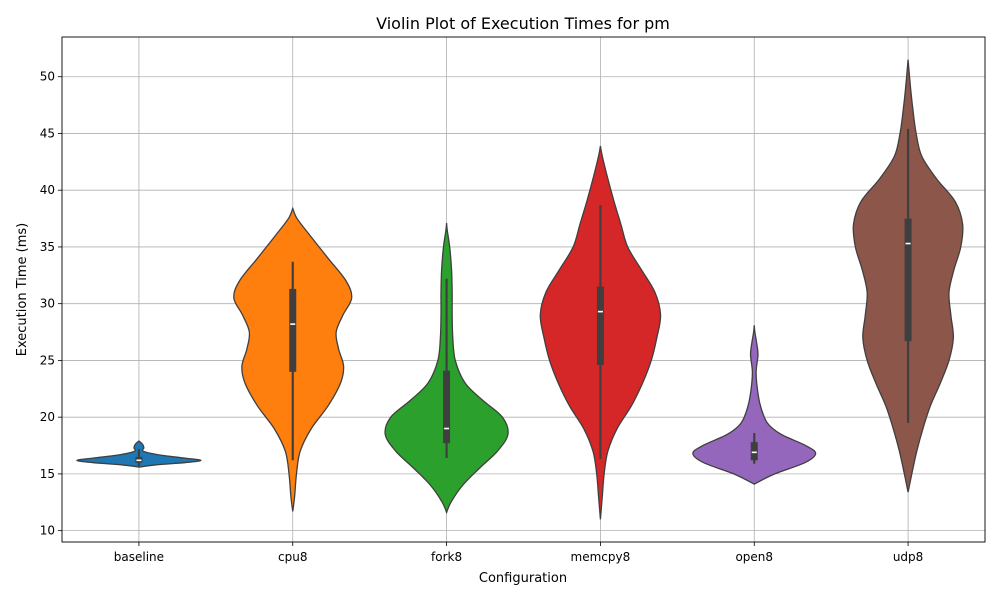 This screenshot has width=1000, height=600. What do you see at coordinates (47, 247) in the screenshot?
I see `y-tick-label: 35` at bounding box center [47, 247].